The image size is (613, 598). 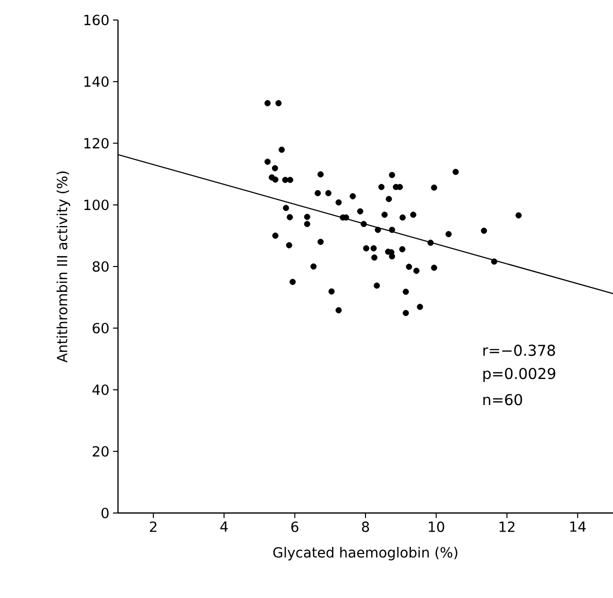 I want to click on x-tick-label: 6, so click(x=294, y=526).